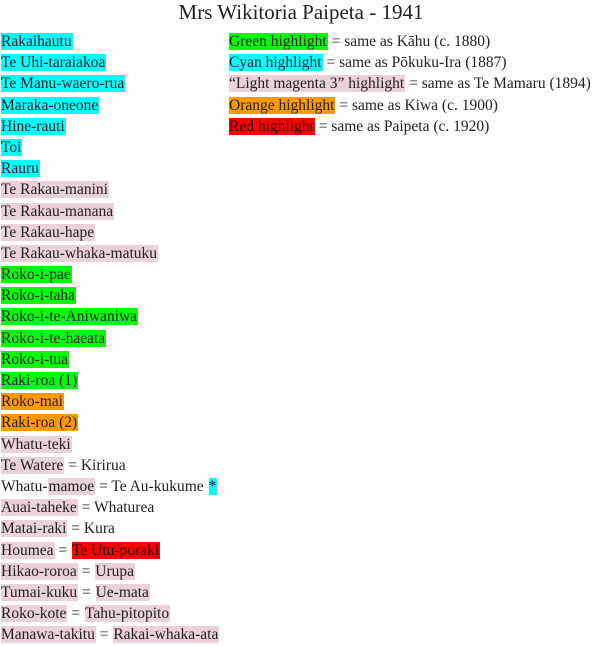 The image size is (602, 646). I want to click on genealogy-row: Roko-i-te-Aniwaniwa, so click(110, 316).